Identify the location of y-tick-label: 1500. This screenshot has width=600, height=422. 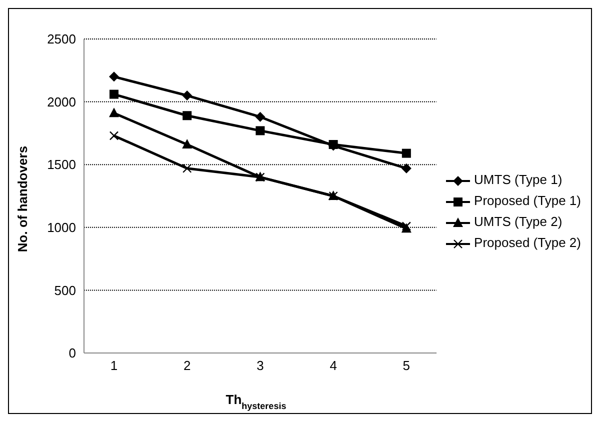
(61, 164).